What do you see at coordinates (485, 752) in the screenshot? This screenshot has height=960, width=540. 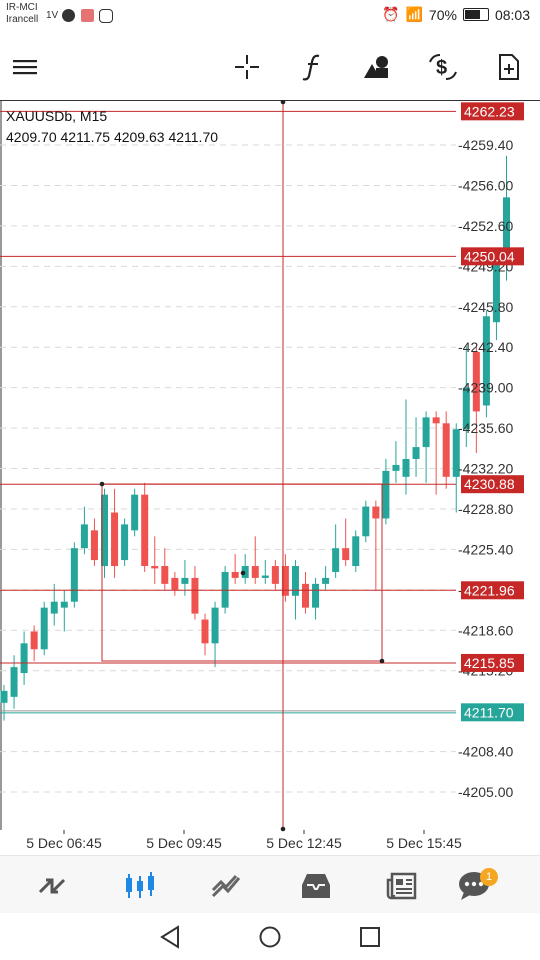 I see `y-tick-label: -4208.40` at bounding box center [485, 752].